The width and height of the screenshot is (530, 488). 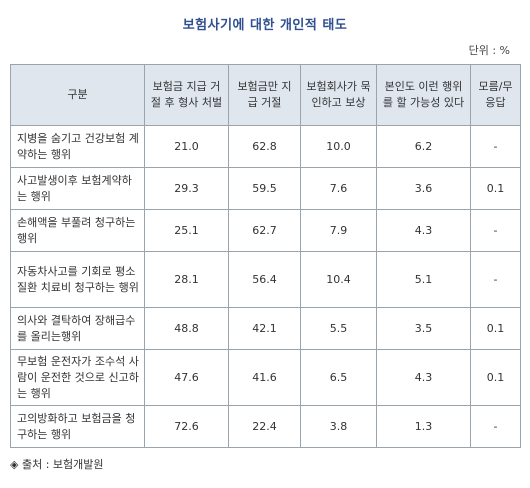 I want to click on table-cell: 29.3, so click(x=186, y=188).